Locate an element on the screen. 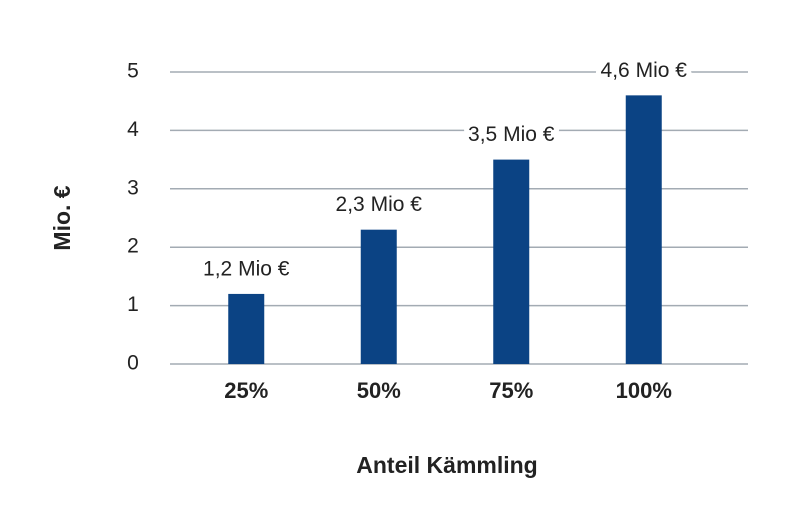 The height and width of the screenshot is (520, 800). x-tick-label: 50% is located at coordinates (379, 390).